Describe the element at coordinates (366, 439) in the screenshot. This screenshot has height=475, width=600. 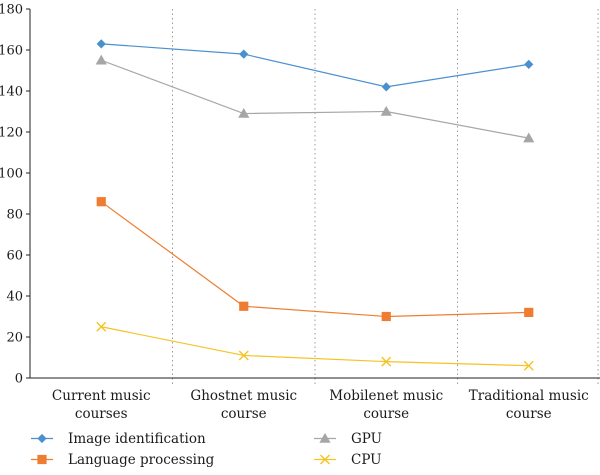
I see `legend-label: GPU` at that location.